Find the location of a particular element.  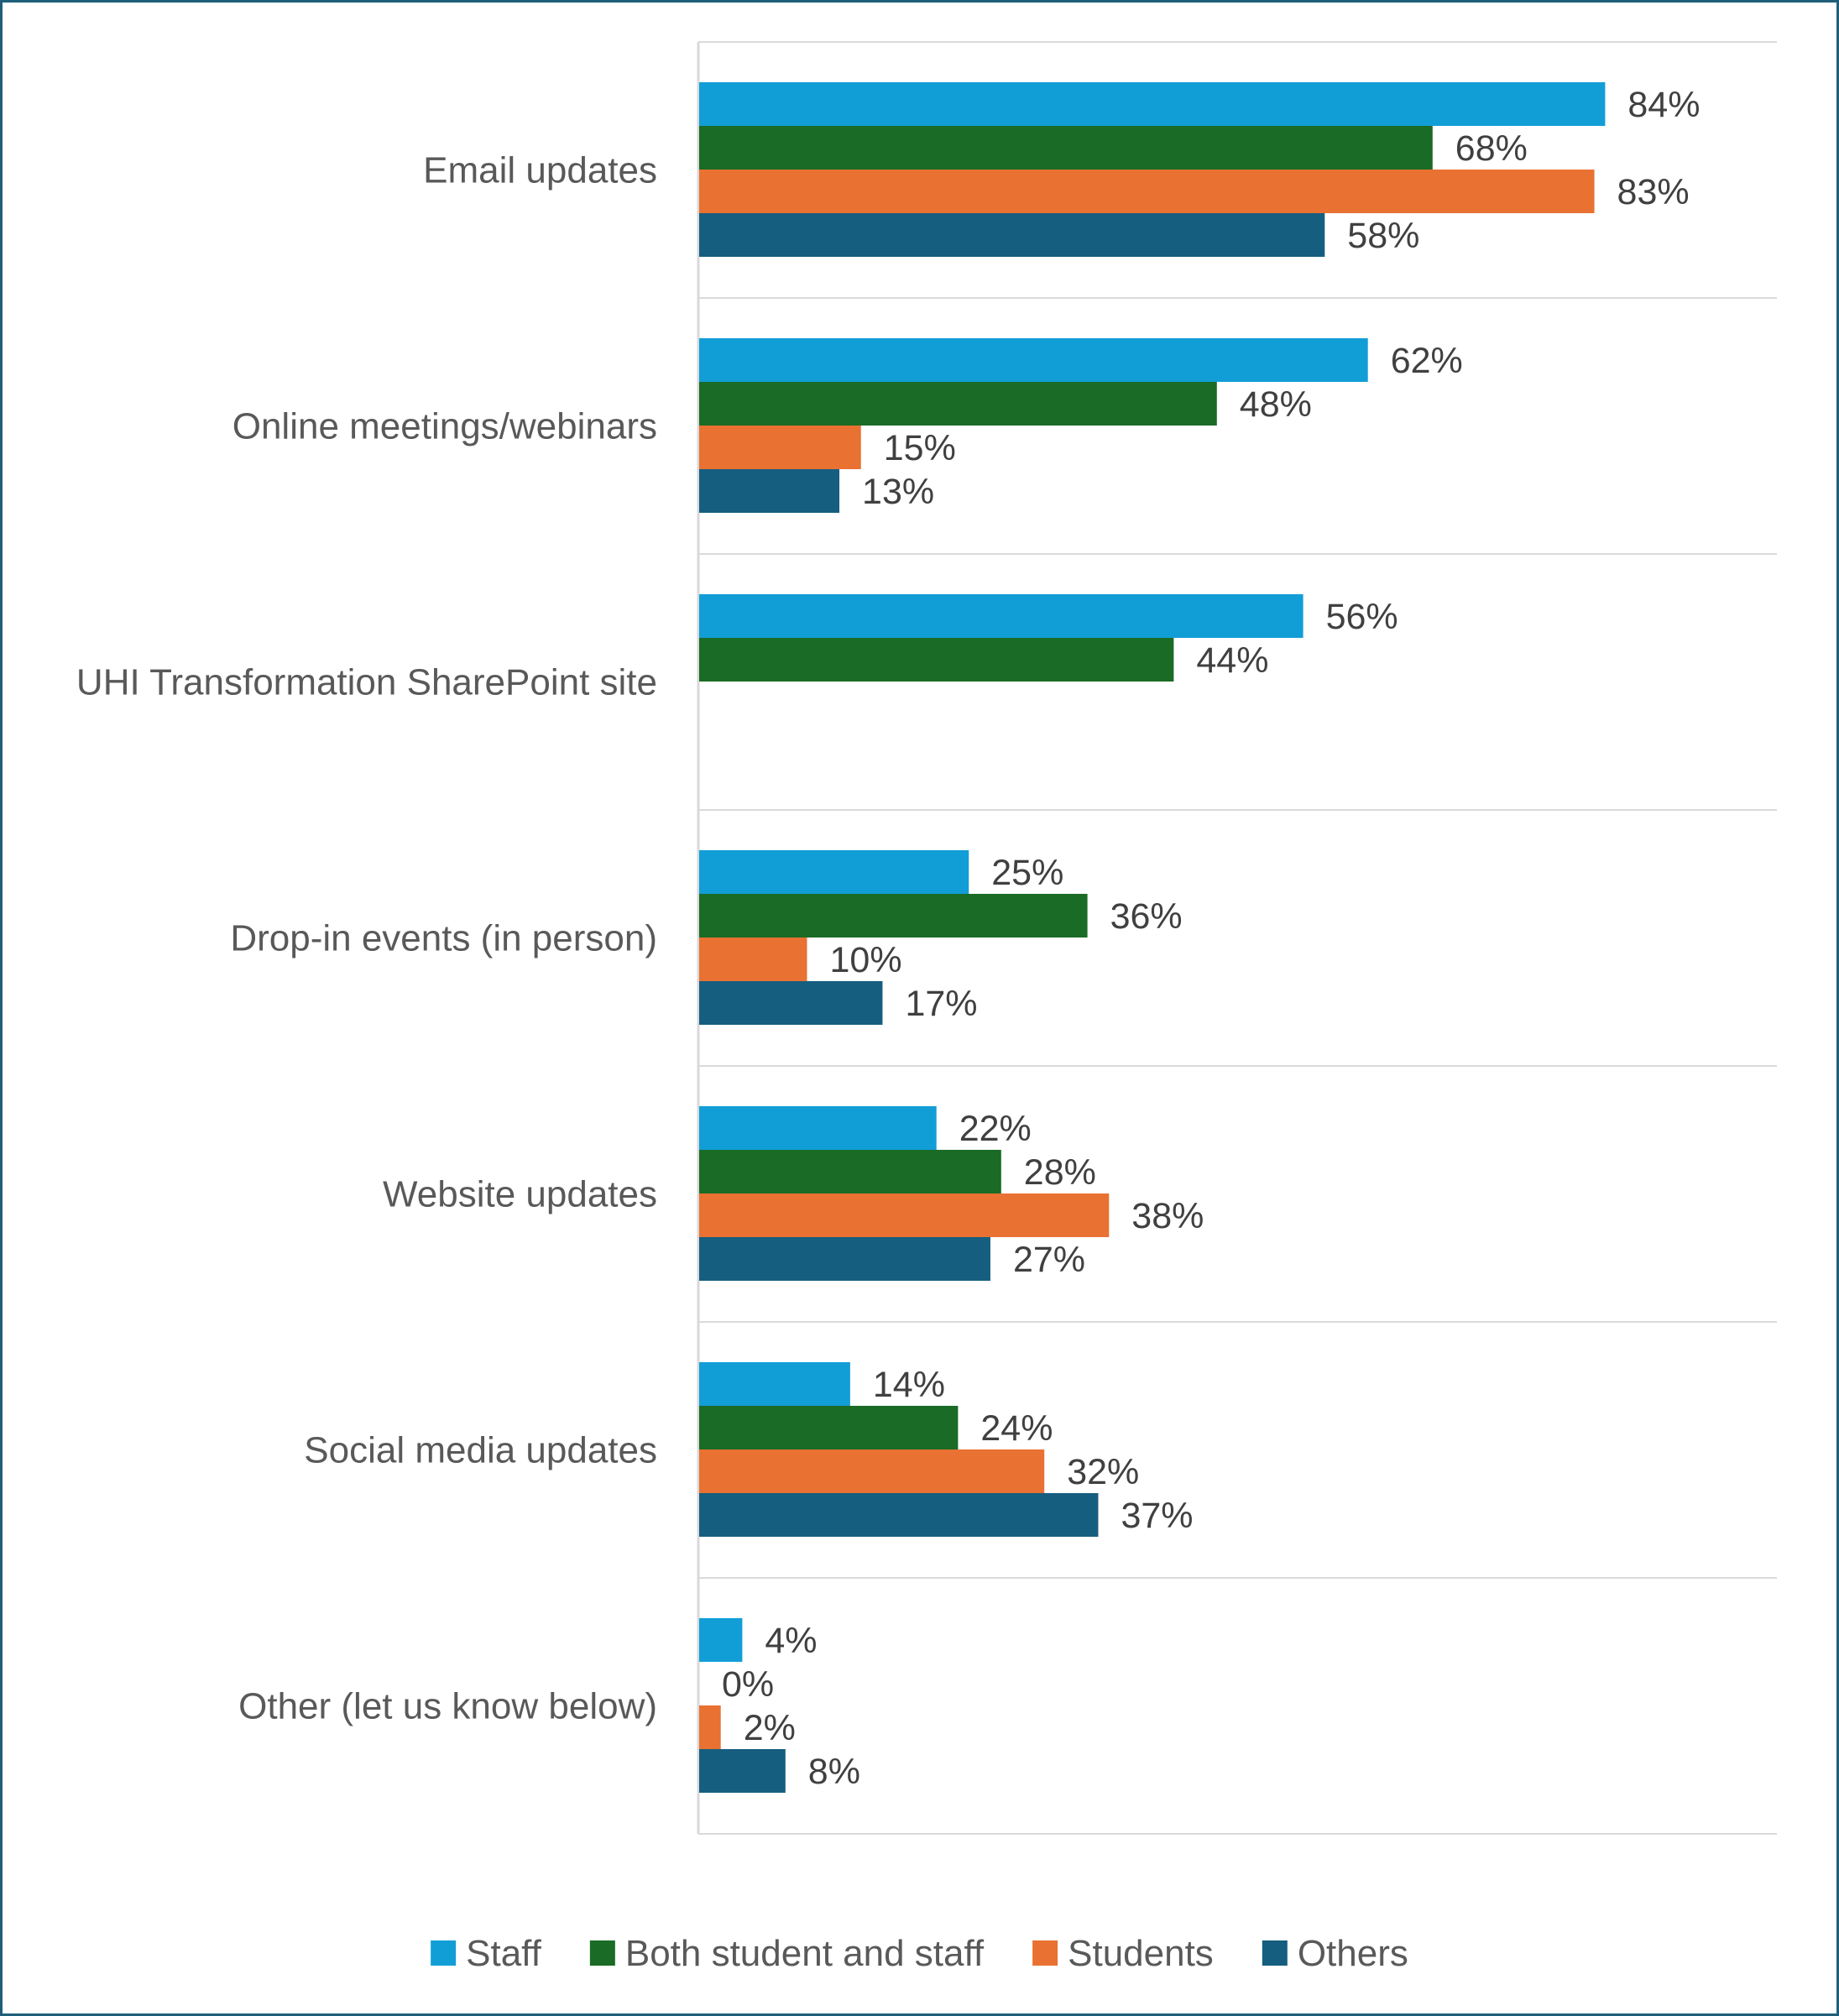

legend-item: Both student and staff is located at coordinates (787, 1953).